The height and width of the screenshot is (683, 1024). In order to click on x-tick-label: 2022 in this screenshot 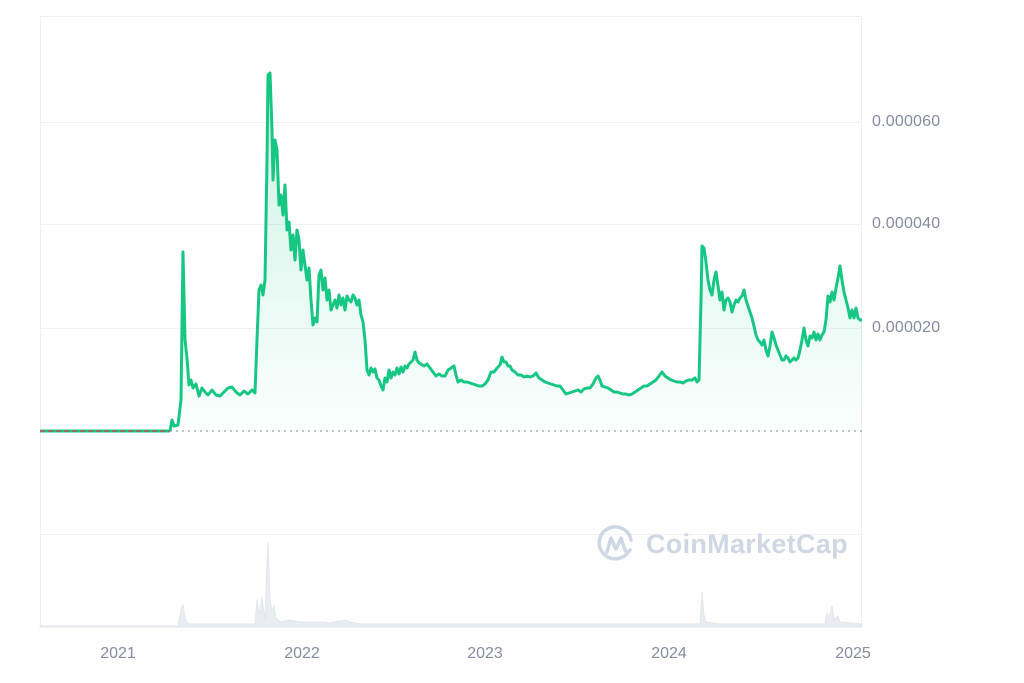, I will do `click(302, 653)`.